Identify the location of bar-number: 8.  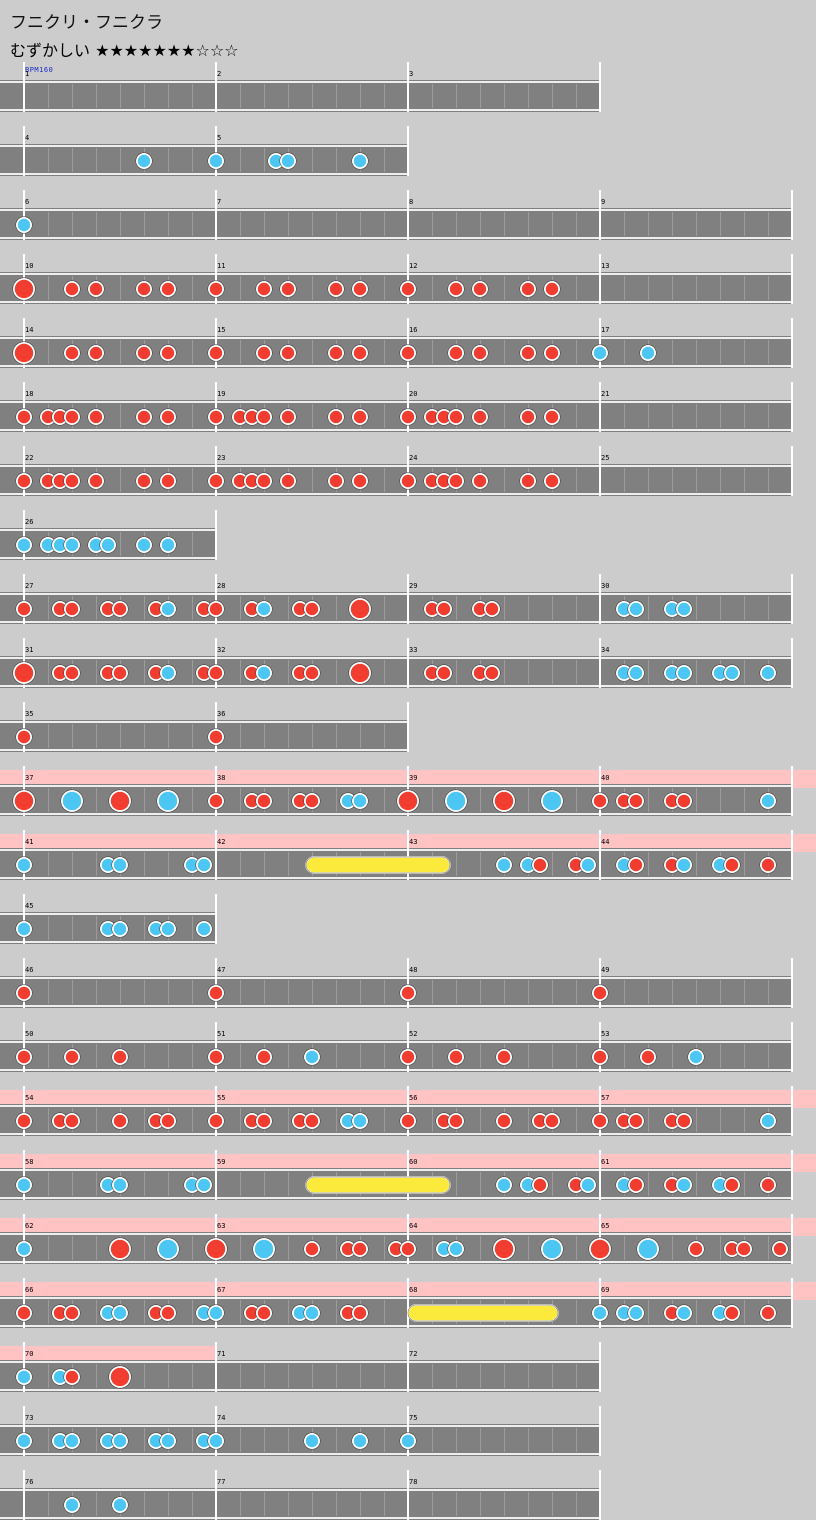
(411, 202).